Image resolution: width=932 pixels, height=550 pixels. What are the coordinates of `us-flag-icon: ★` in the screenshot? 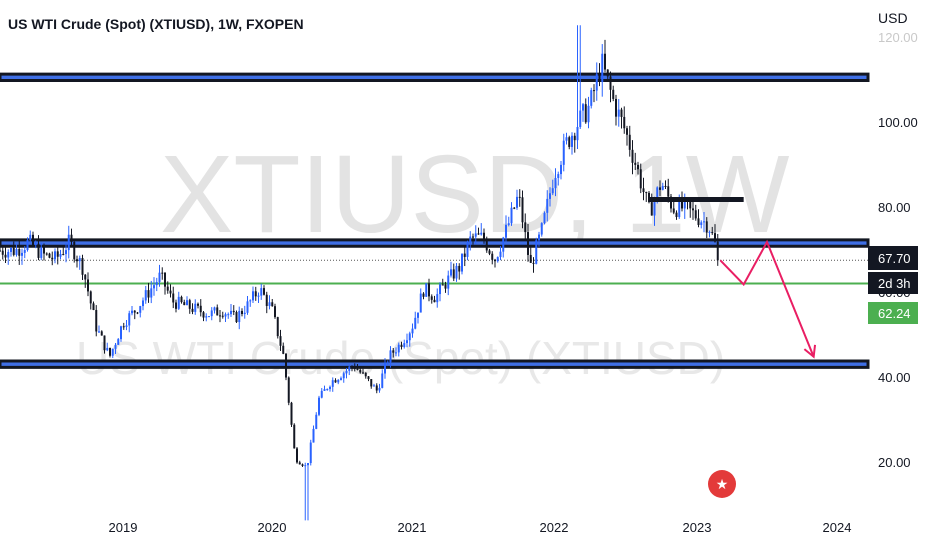 It's located at (722, 484).